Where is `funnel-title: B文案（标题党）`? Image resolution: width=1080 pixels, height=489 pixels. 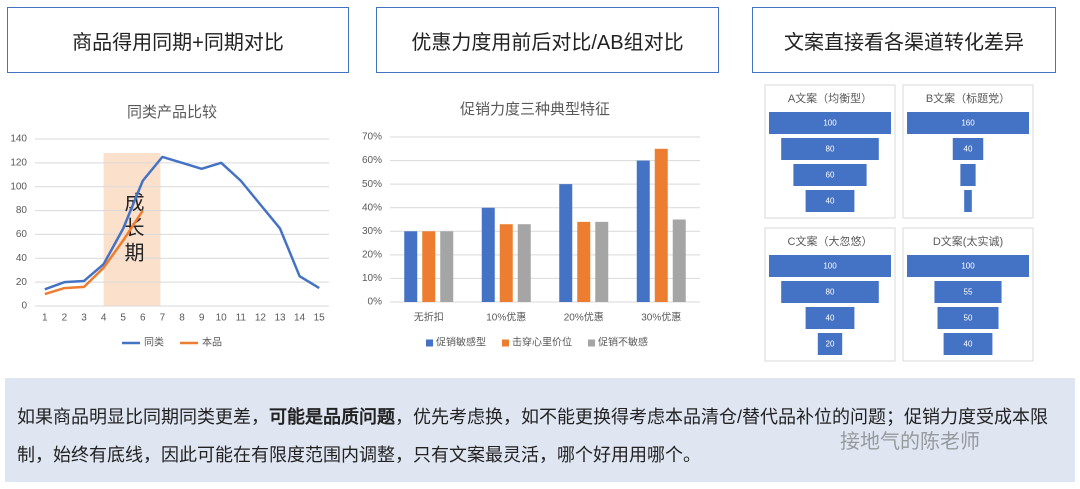
funnel-title: B文案（标题党） is located at coordinates (968, 98).